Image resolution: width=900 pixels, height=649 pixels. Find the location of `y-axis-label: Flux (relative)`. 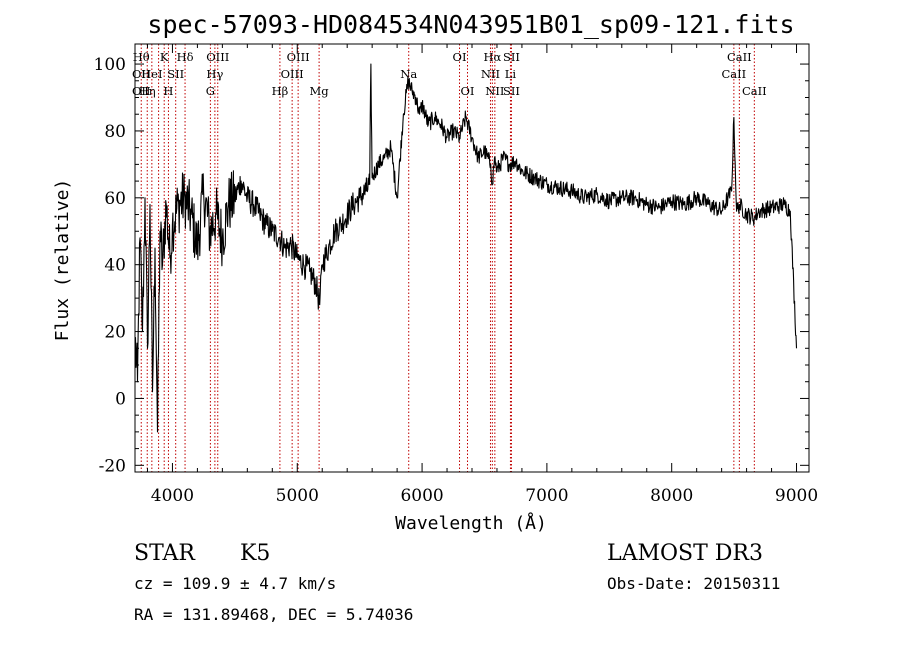

y-axis-label: Flux (relative) is located at coordinates (62, 260).